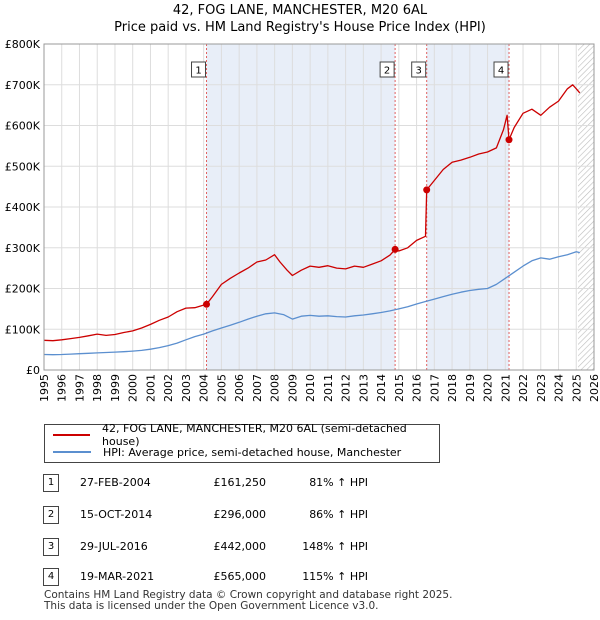  I want to click on x-tick-label: 2016, so click(417, 388).